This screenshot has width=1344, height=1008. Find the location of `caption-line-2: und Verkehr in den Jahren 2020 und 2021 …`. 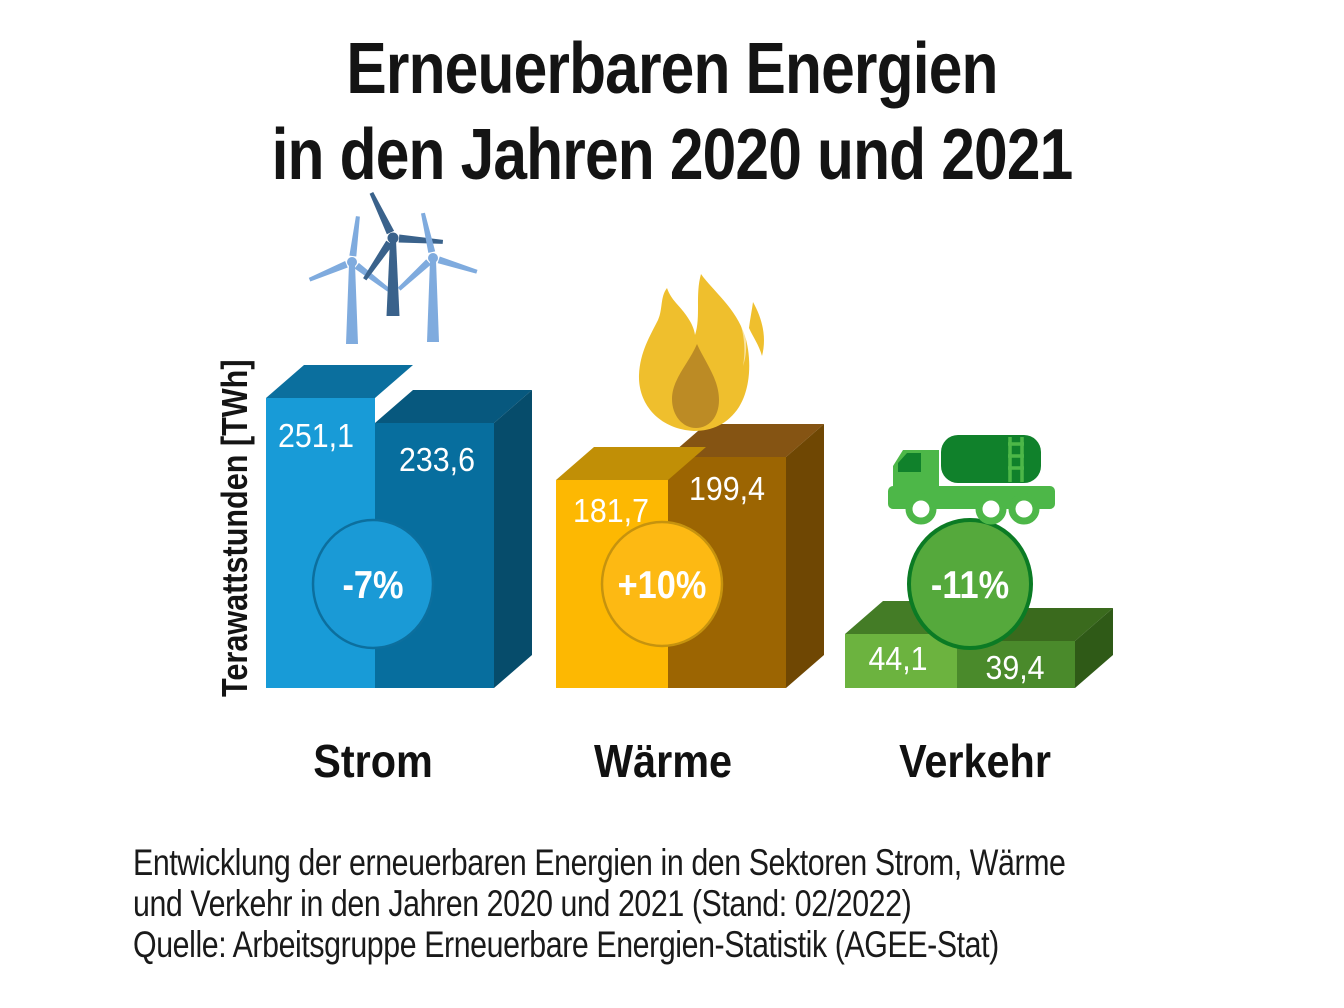

caption-line-2: und Verkehr in den Jahren 2020 und 2021 … is located at coordinates (522, 903).